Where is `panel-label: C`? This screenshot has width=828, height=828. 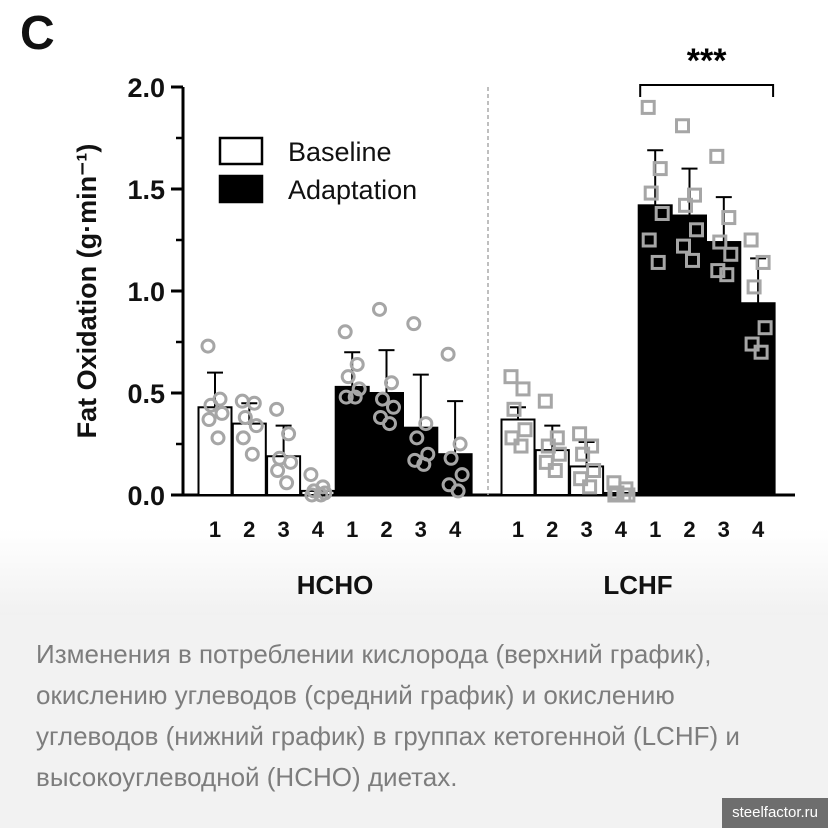
panel-label: C is located at coordinates (37, 33).